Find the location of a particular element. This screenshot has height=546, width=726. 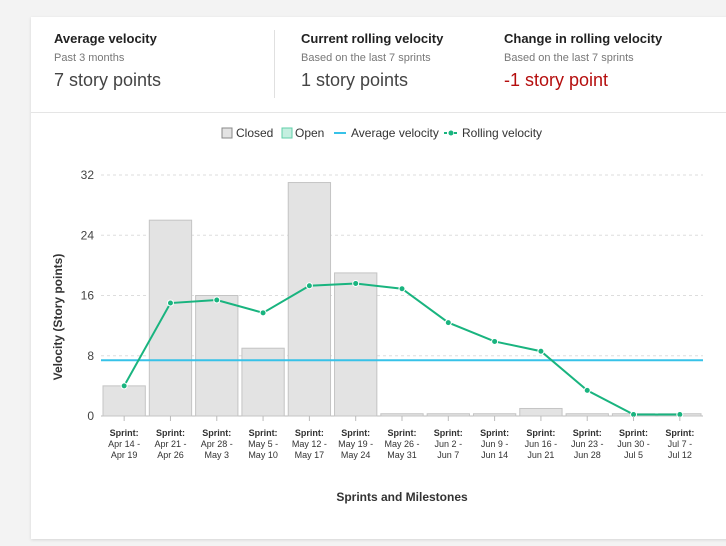

x-tick-label-line: May 19 - is located at coordinates (355, 444).